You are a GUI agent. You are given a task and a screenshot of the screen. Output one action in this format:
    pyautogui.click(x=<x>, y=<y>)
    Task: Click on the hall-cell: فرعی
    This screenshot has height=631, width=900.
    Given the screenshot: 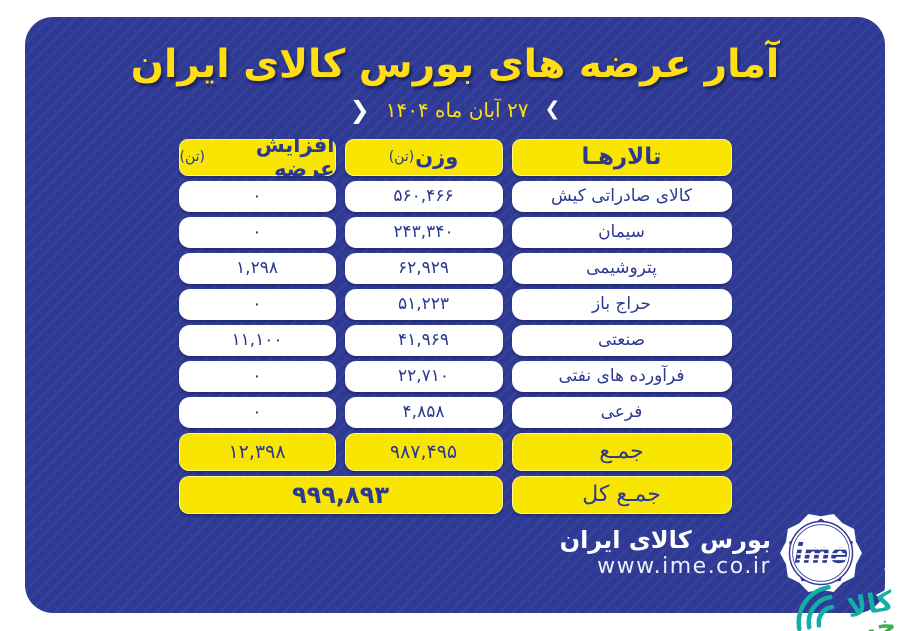 What is the action you would take?
    pyautogui.click(x=621, y=412)
    